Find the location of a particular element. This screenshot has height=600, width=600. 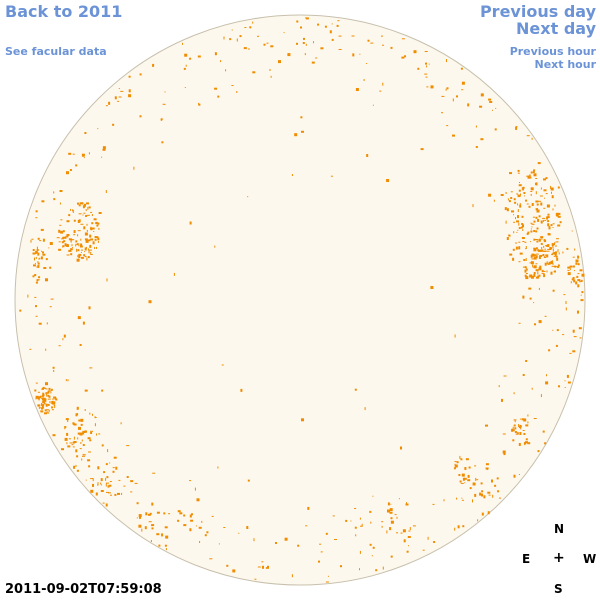

see-facular-data-link: See facular data is located at coordinates (56, 51).